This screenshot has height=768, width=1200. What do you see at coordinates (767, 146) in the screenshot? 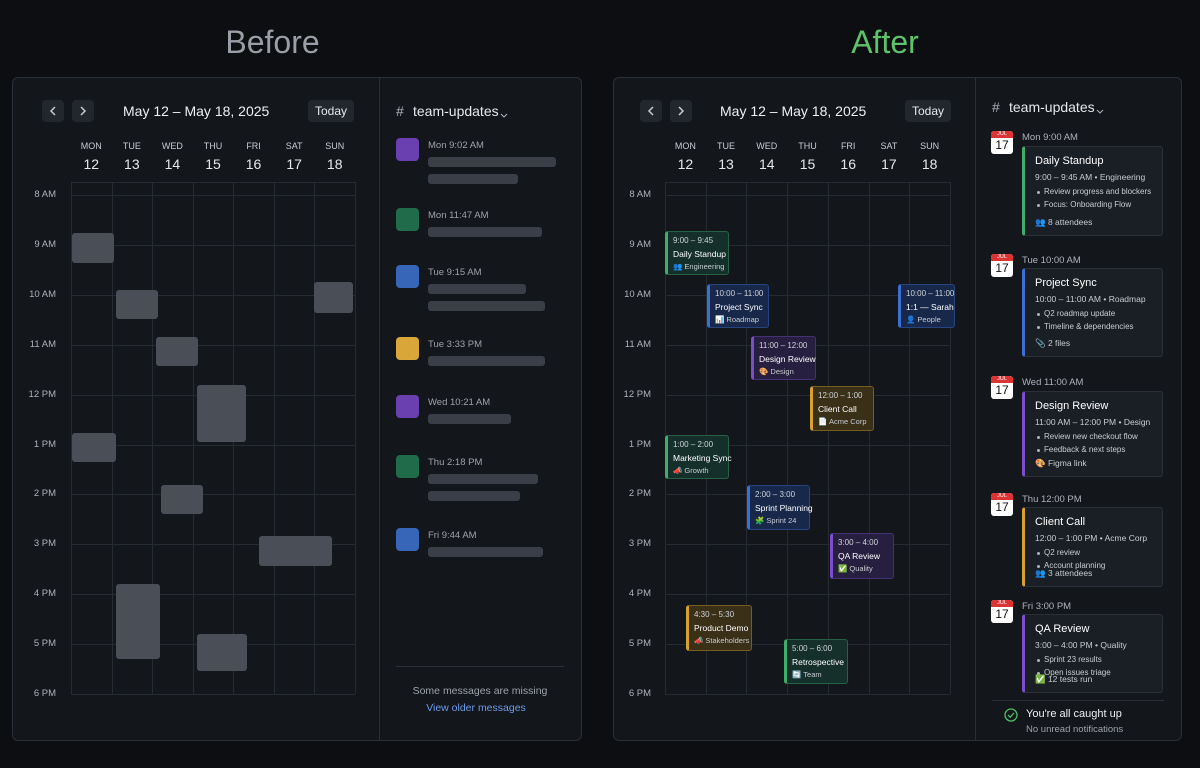
I see `day-name: WED` at bounding box center [767, 146].